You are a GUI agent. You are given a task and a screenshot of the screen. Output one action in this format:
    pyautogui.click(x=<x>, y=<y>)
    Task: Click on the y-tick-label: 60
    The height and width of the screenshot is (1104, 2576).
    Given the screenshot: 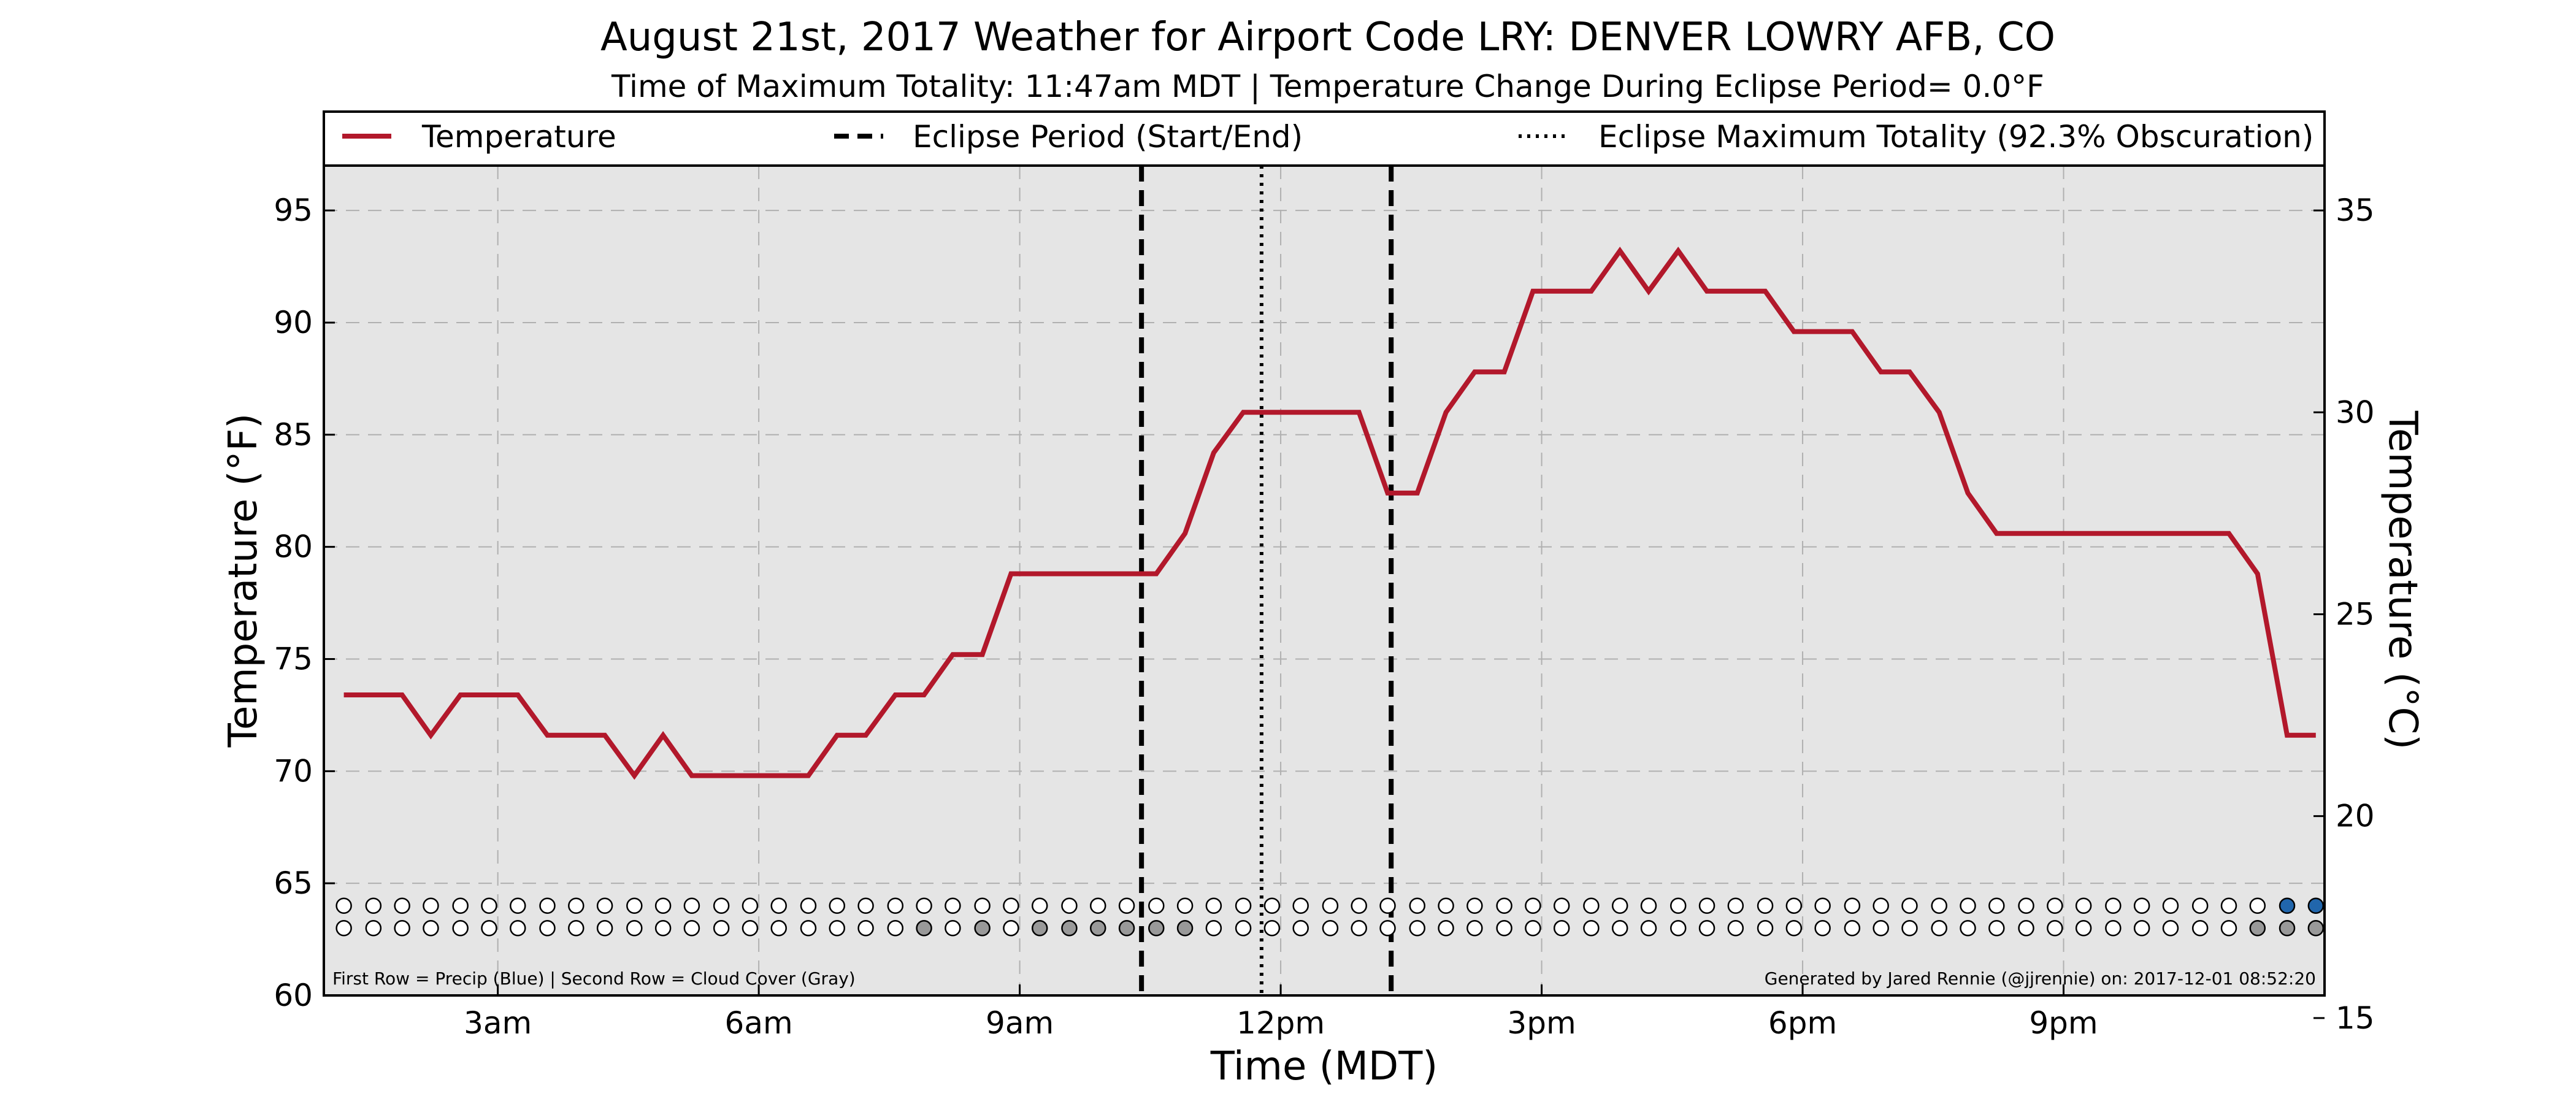 What is the action you would take?
    pyautogui.click(x=293, y=995)
    